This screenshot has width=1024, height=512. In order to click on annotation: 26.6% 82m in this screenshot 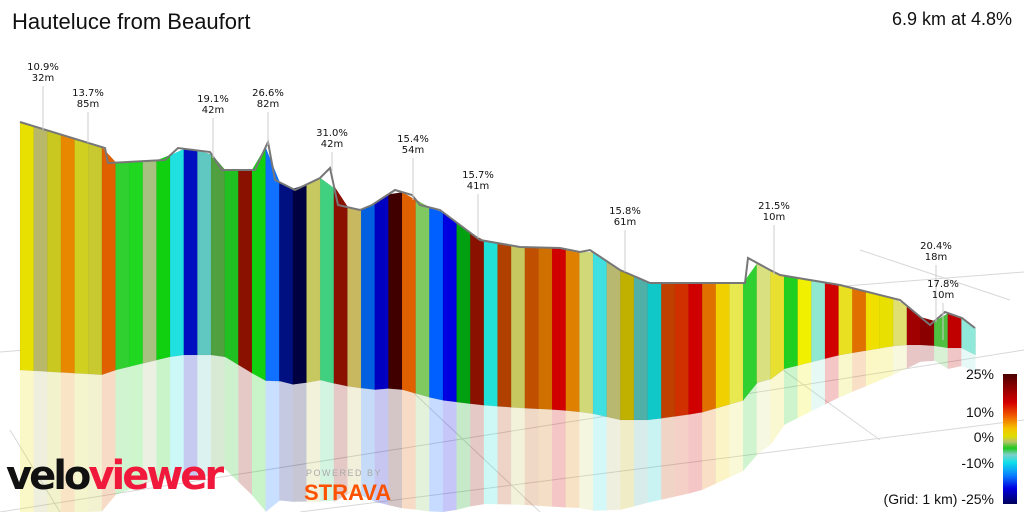, I will do `click(268, 99)`.